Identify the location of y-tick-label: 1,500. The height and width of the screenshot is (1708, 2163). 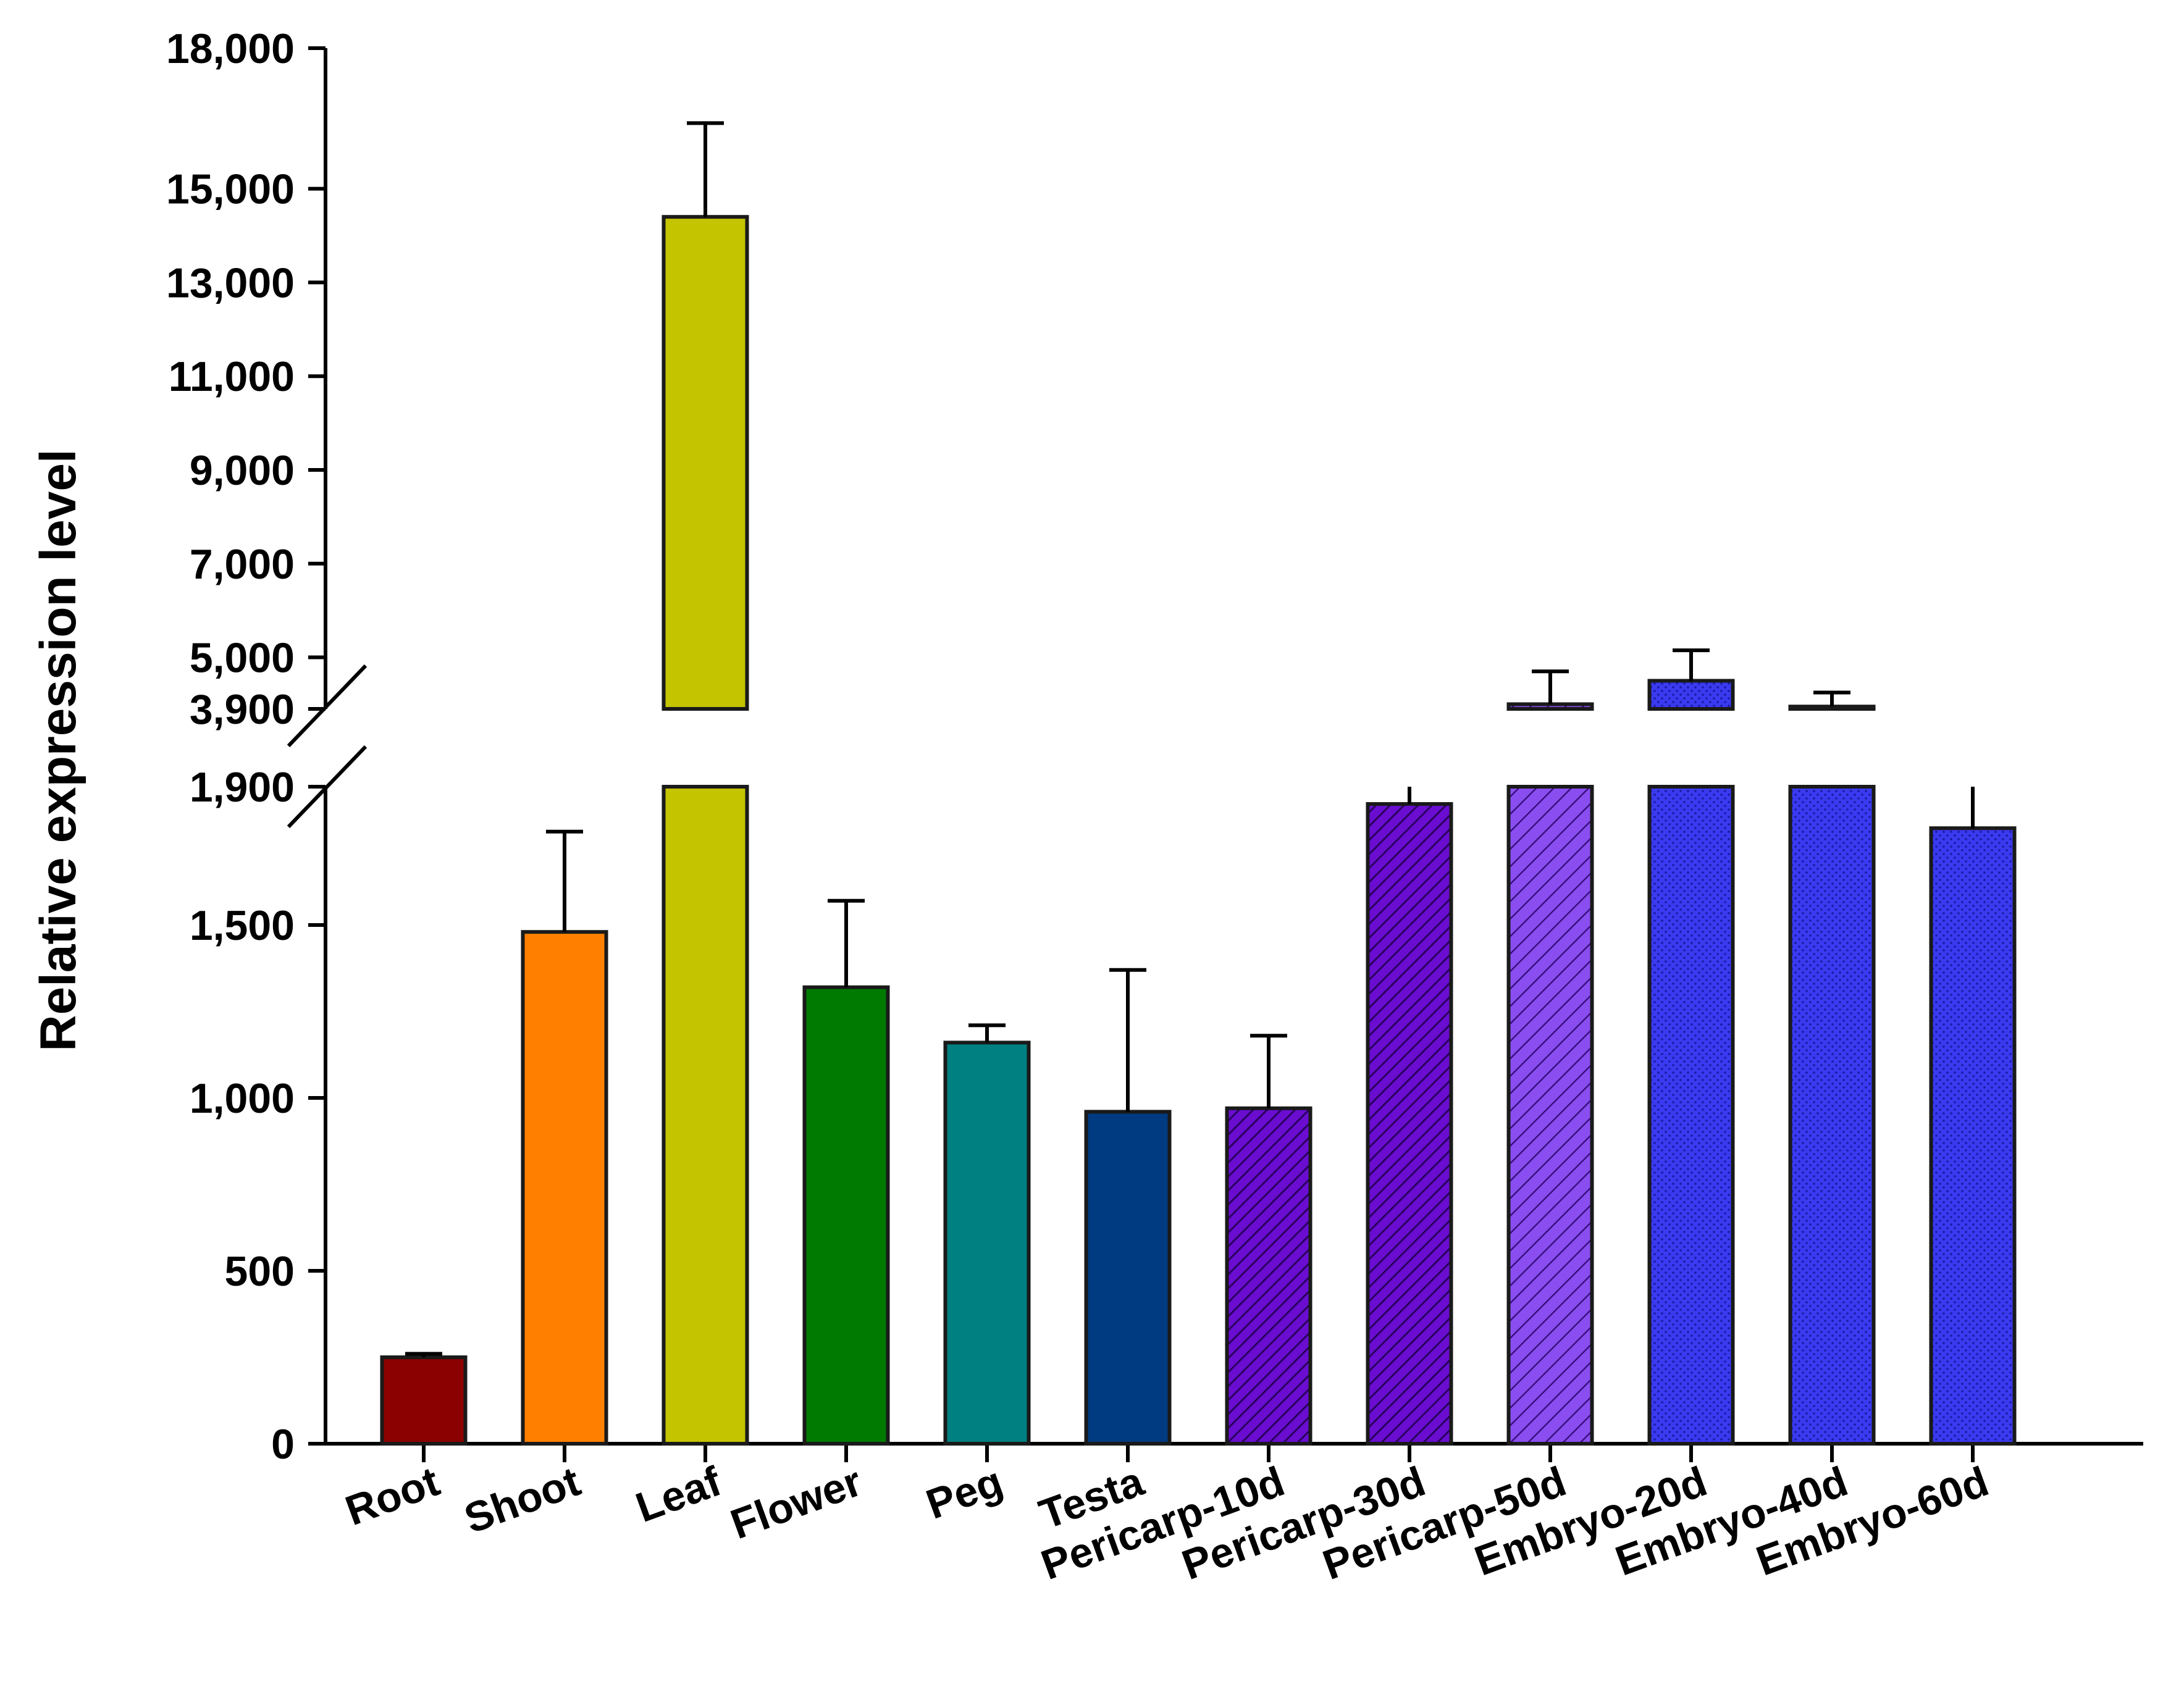
(243, 925).